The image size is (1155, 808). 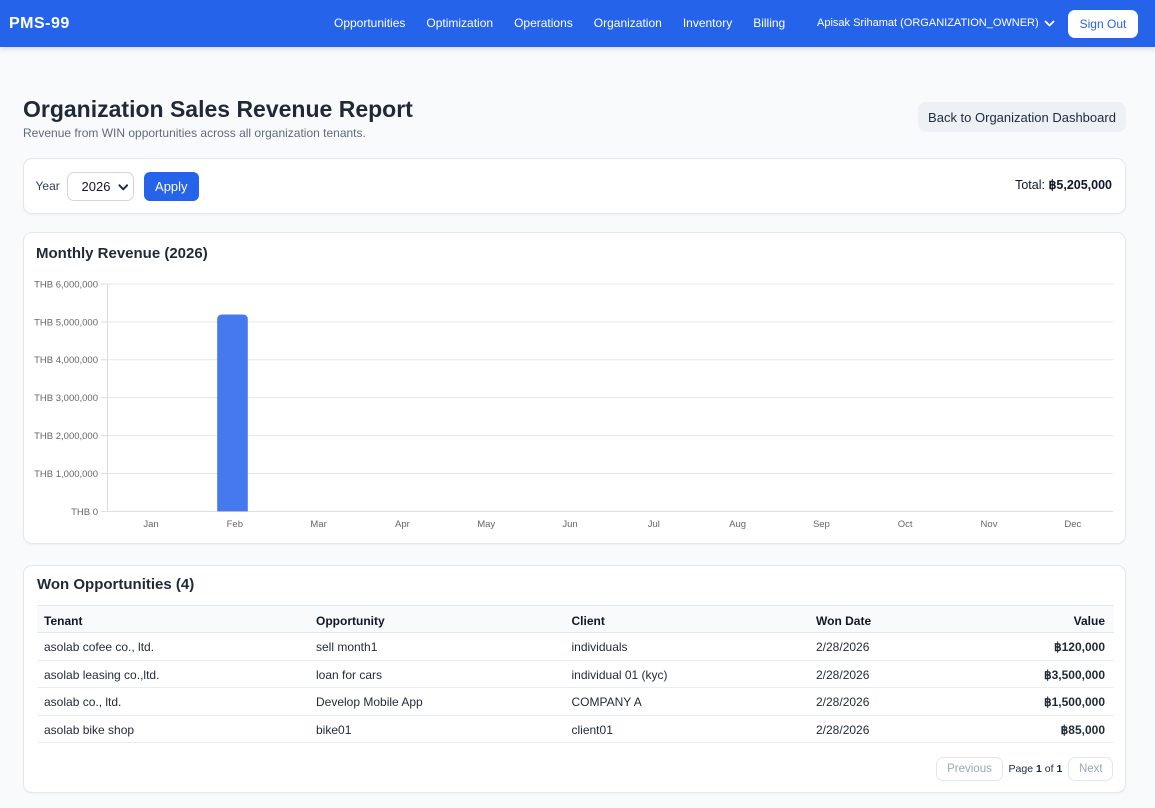 What do you see at coordinates (66, 360) in the screenshot?
I see `svg-text: THB 4,000,000` at bounding box center [66, 360].